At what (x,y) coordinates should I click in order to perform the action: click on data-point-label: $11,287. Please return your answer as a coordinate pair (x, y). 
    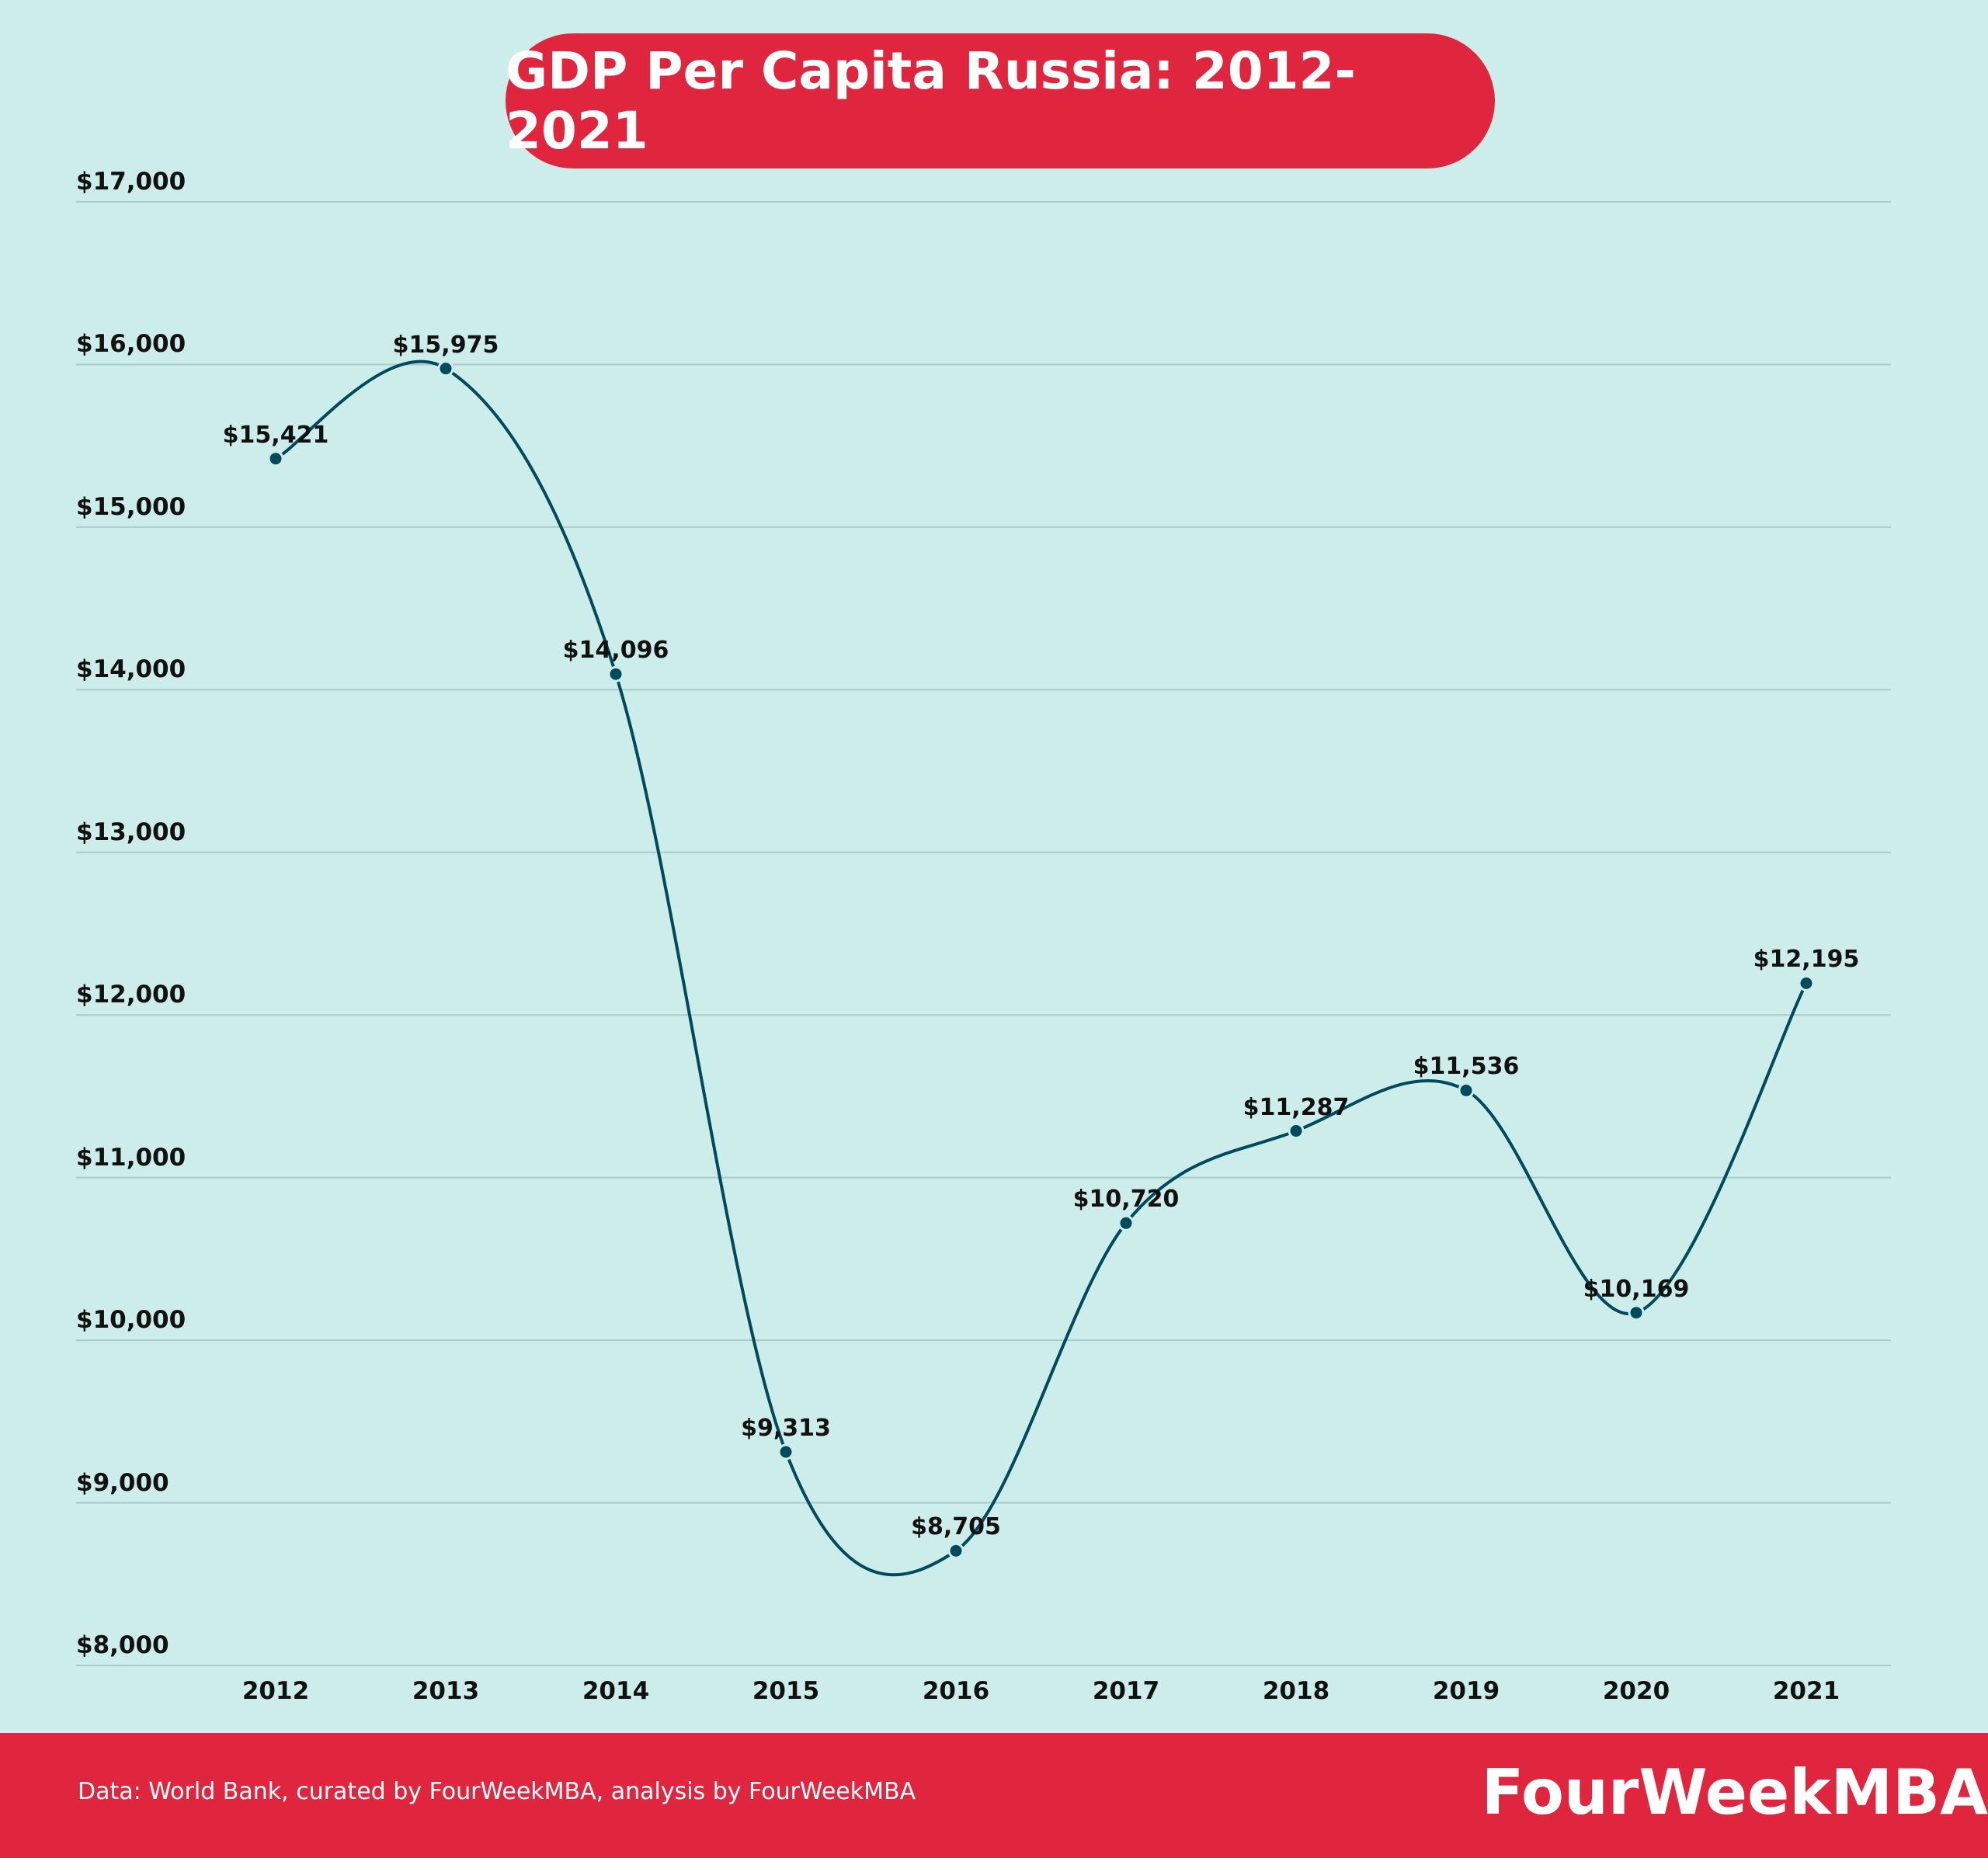
    Looking at the image, I should click on (1296, 1107).